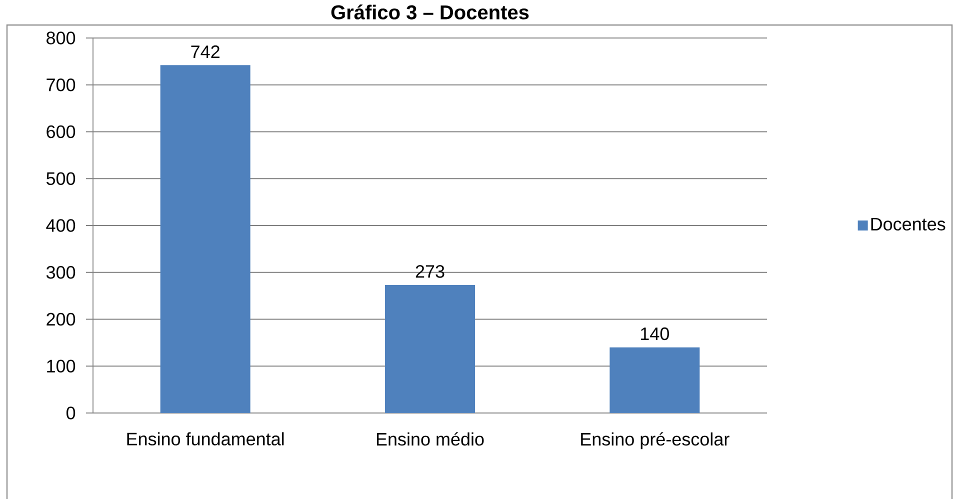  I want to click on y-tick-label: 800, so click(61, 38).